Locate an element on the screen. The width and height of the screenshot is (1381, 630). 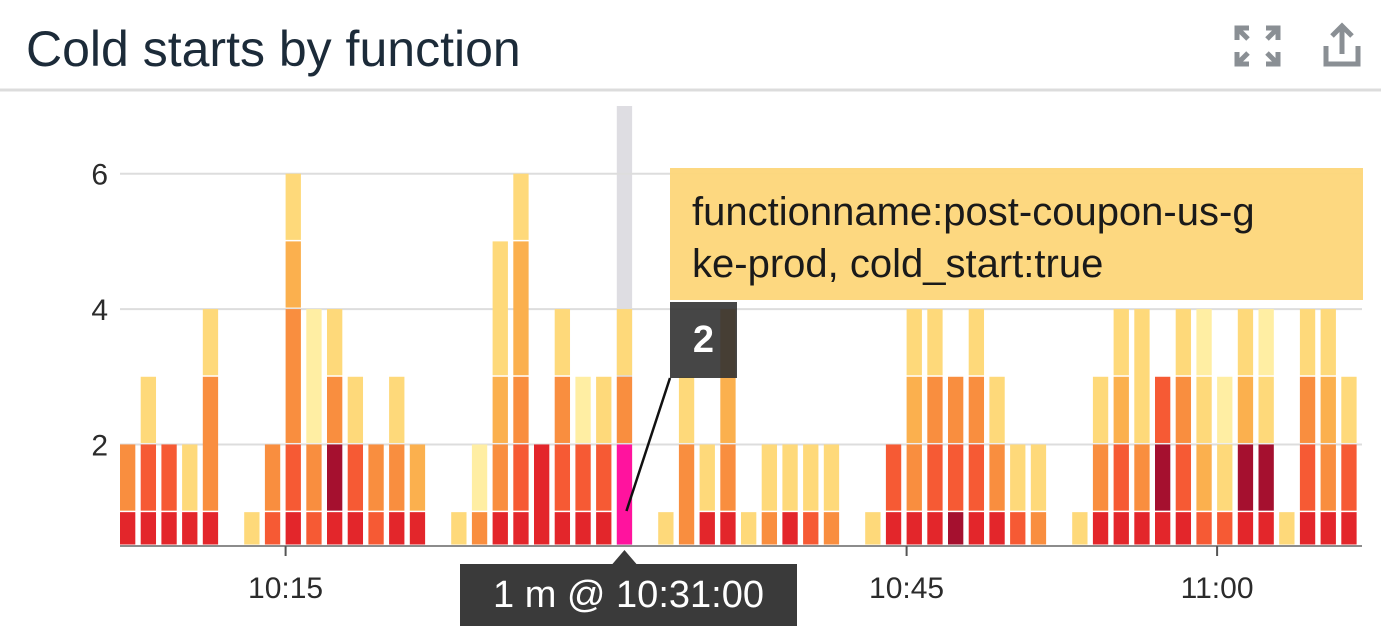
x-tick-label: 11:00 is located at coordinates (1217, 588).